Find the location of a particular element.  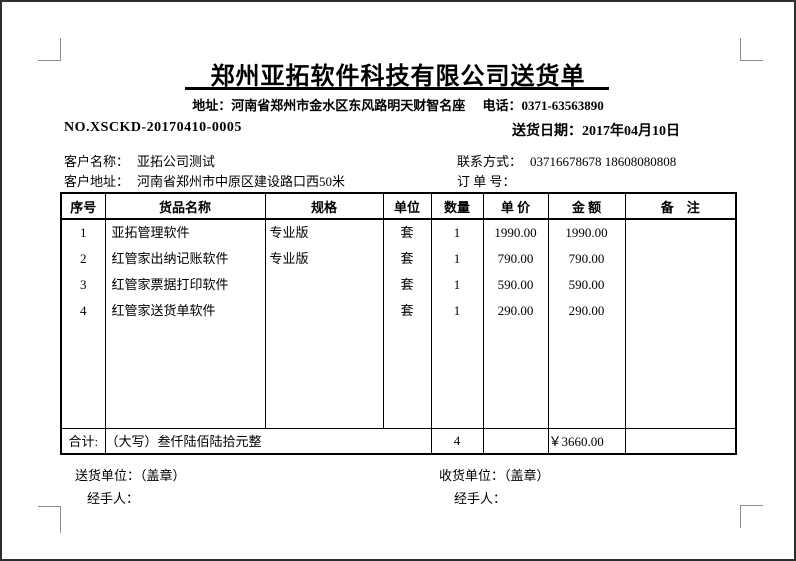

delivery-date-value: 2017年04月10日 is located at coordinates (631, 131).